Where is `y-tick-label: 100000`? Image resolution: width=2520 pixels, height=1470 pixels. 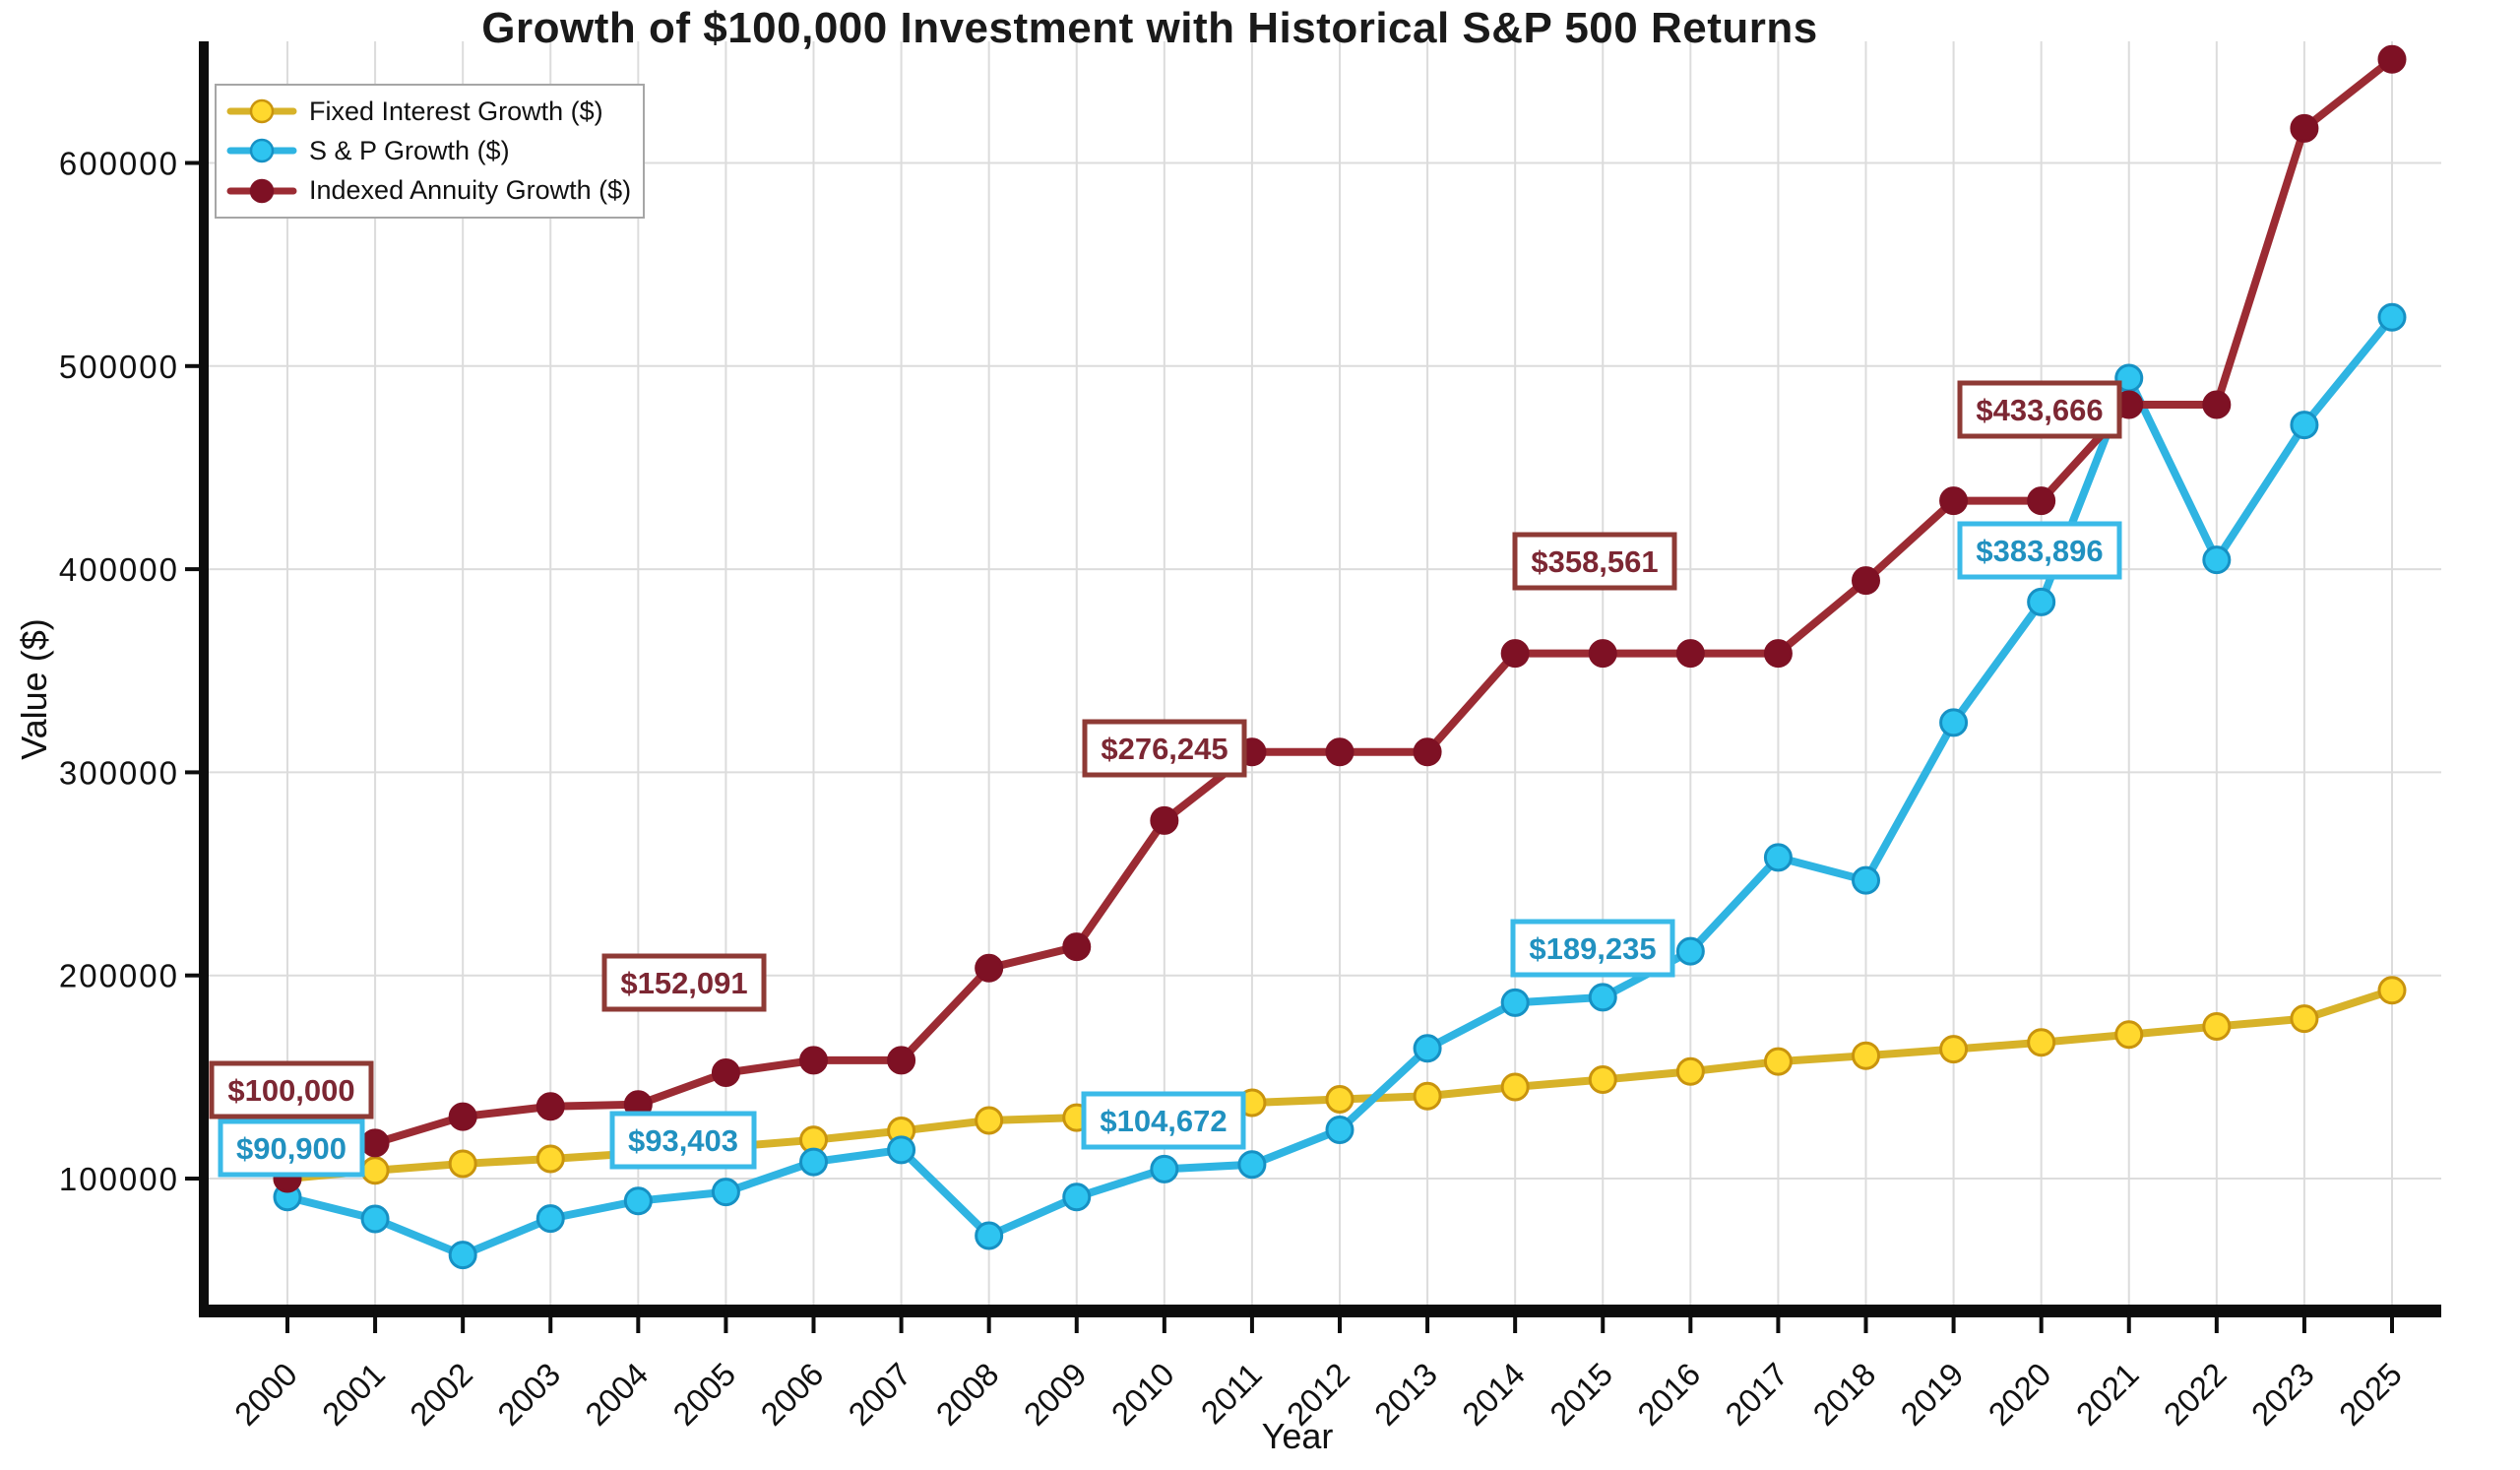 y-tick-label: 100000 is located at coordinates (119, 1179).